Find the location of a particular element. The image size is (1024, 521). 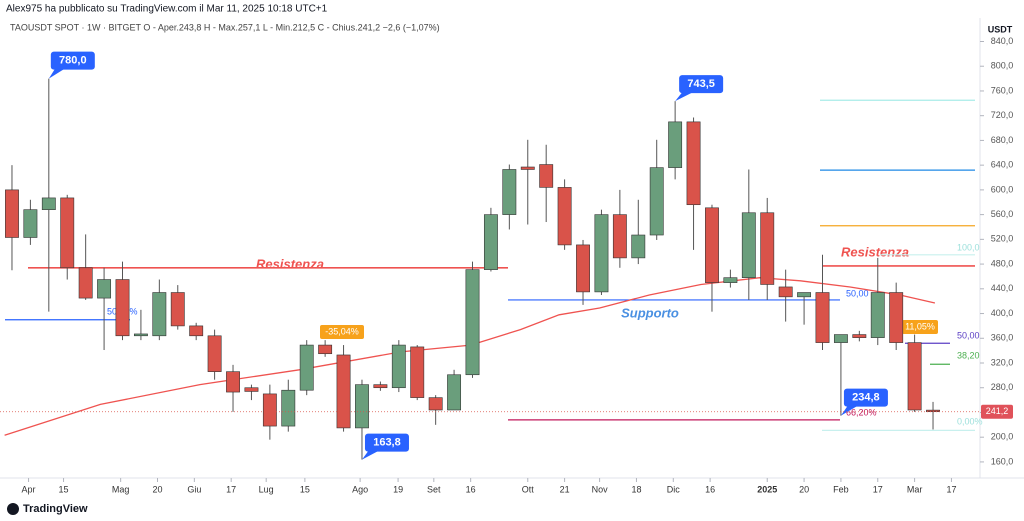

x-tick-label: Nov is located at coordinates (600, 489).